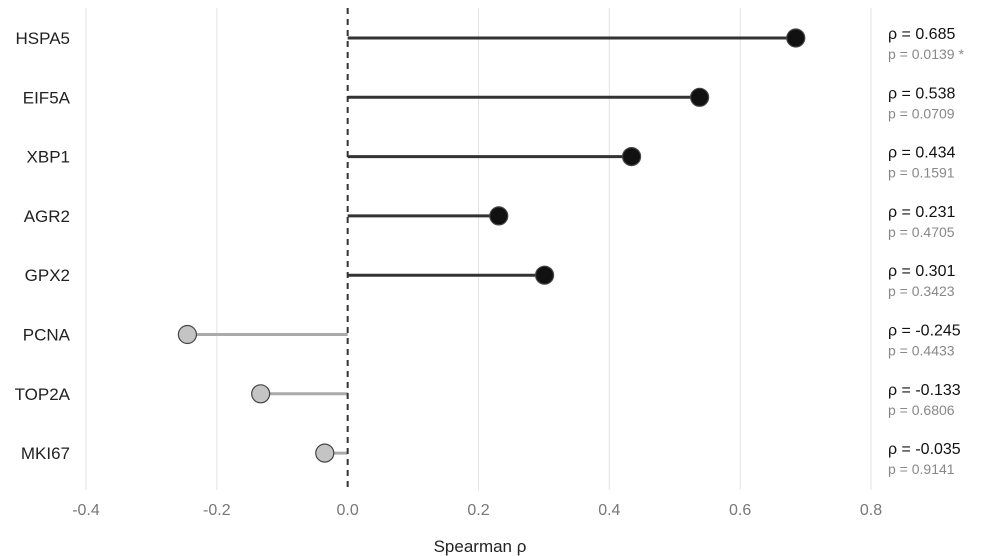 The height and width of the screenshot is (556, 985). Describe the element at coordinates (921, 469) in the screenshot. I see `p-value-label: p = 0.9141` at that location.